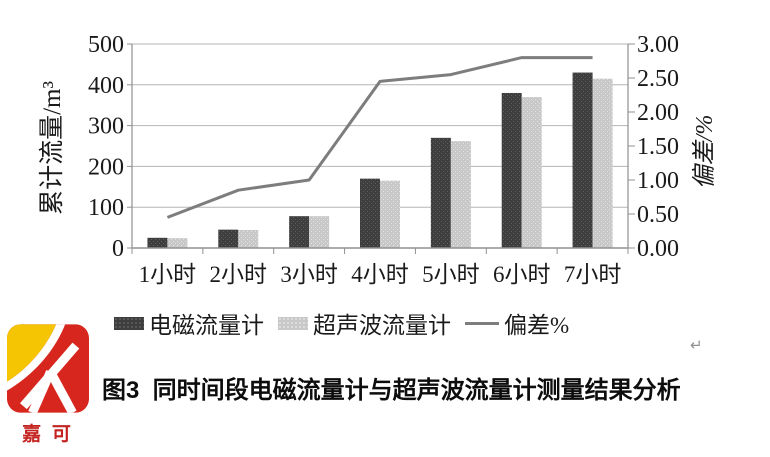  What do you see at coordinates (177, 243) in the screenshot?
I see `bar-ultrasonic-1h` at bounding box center [177, 243].